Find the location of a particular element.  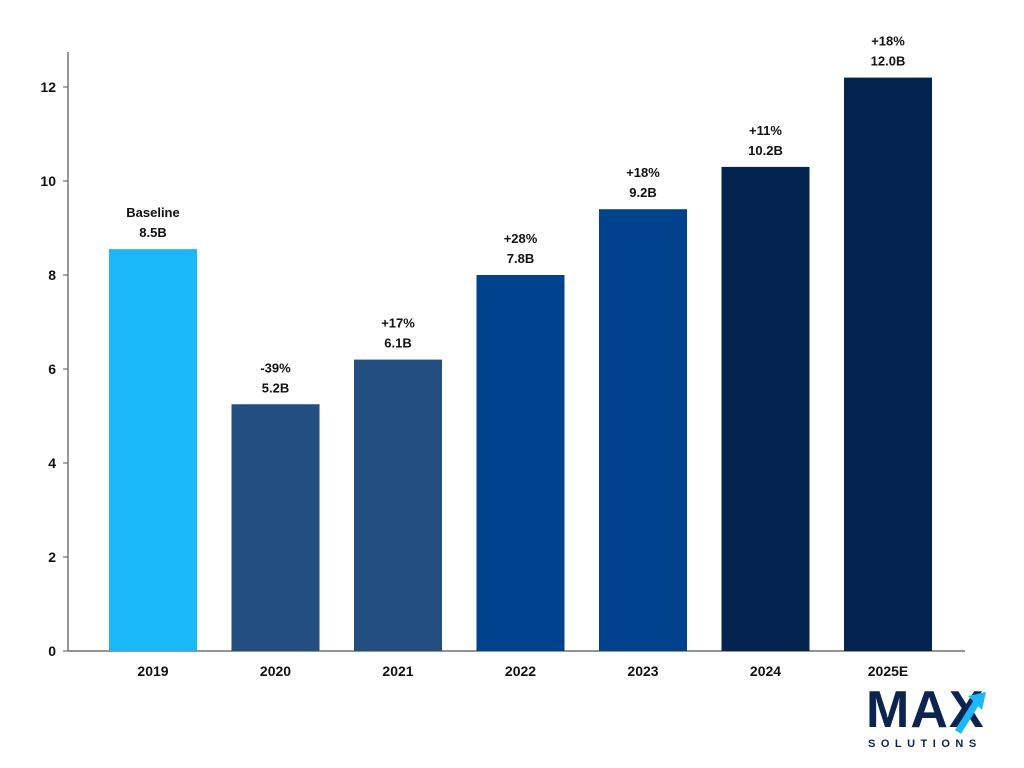

x-tick-labels: 2019 2020 2021 2022 2023 2024 2025E is located at coordinates (522, 671).